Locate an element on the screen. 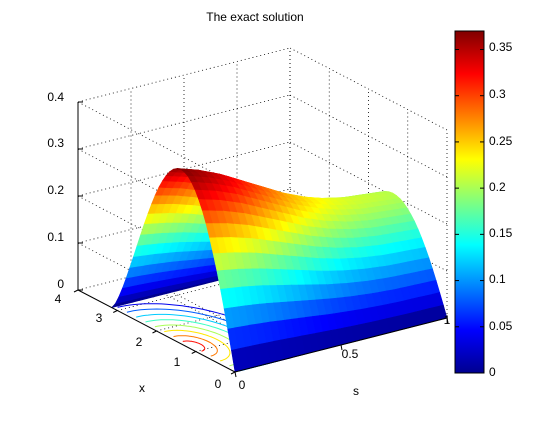 The width and height of the screenshot is (560, 425). colorbar-tick-label: 0.3 is located at coordinates (497, 94).